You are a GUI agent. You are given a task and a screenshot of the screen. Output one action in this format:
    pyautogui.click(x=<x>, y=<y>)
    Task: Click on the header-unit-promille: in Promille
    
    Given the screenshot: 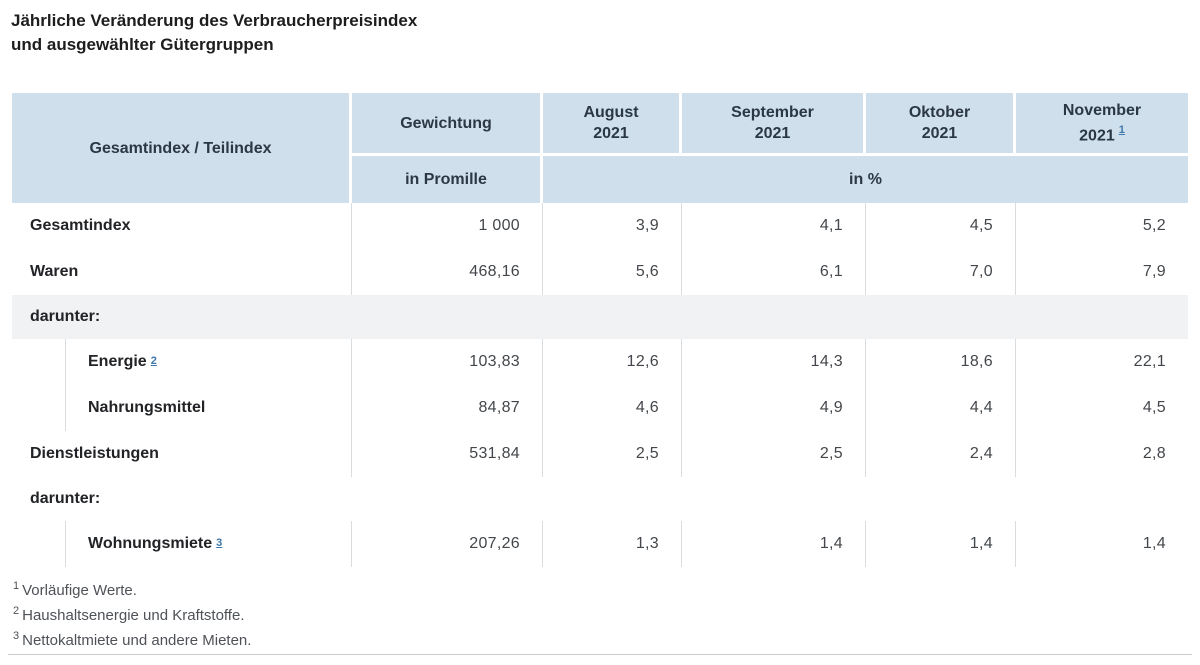 What is the action you would take?
    pyautogui.click(x=447, y=179)
    